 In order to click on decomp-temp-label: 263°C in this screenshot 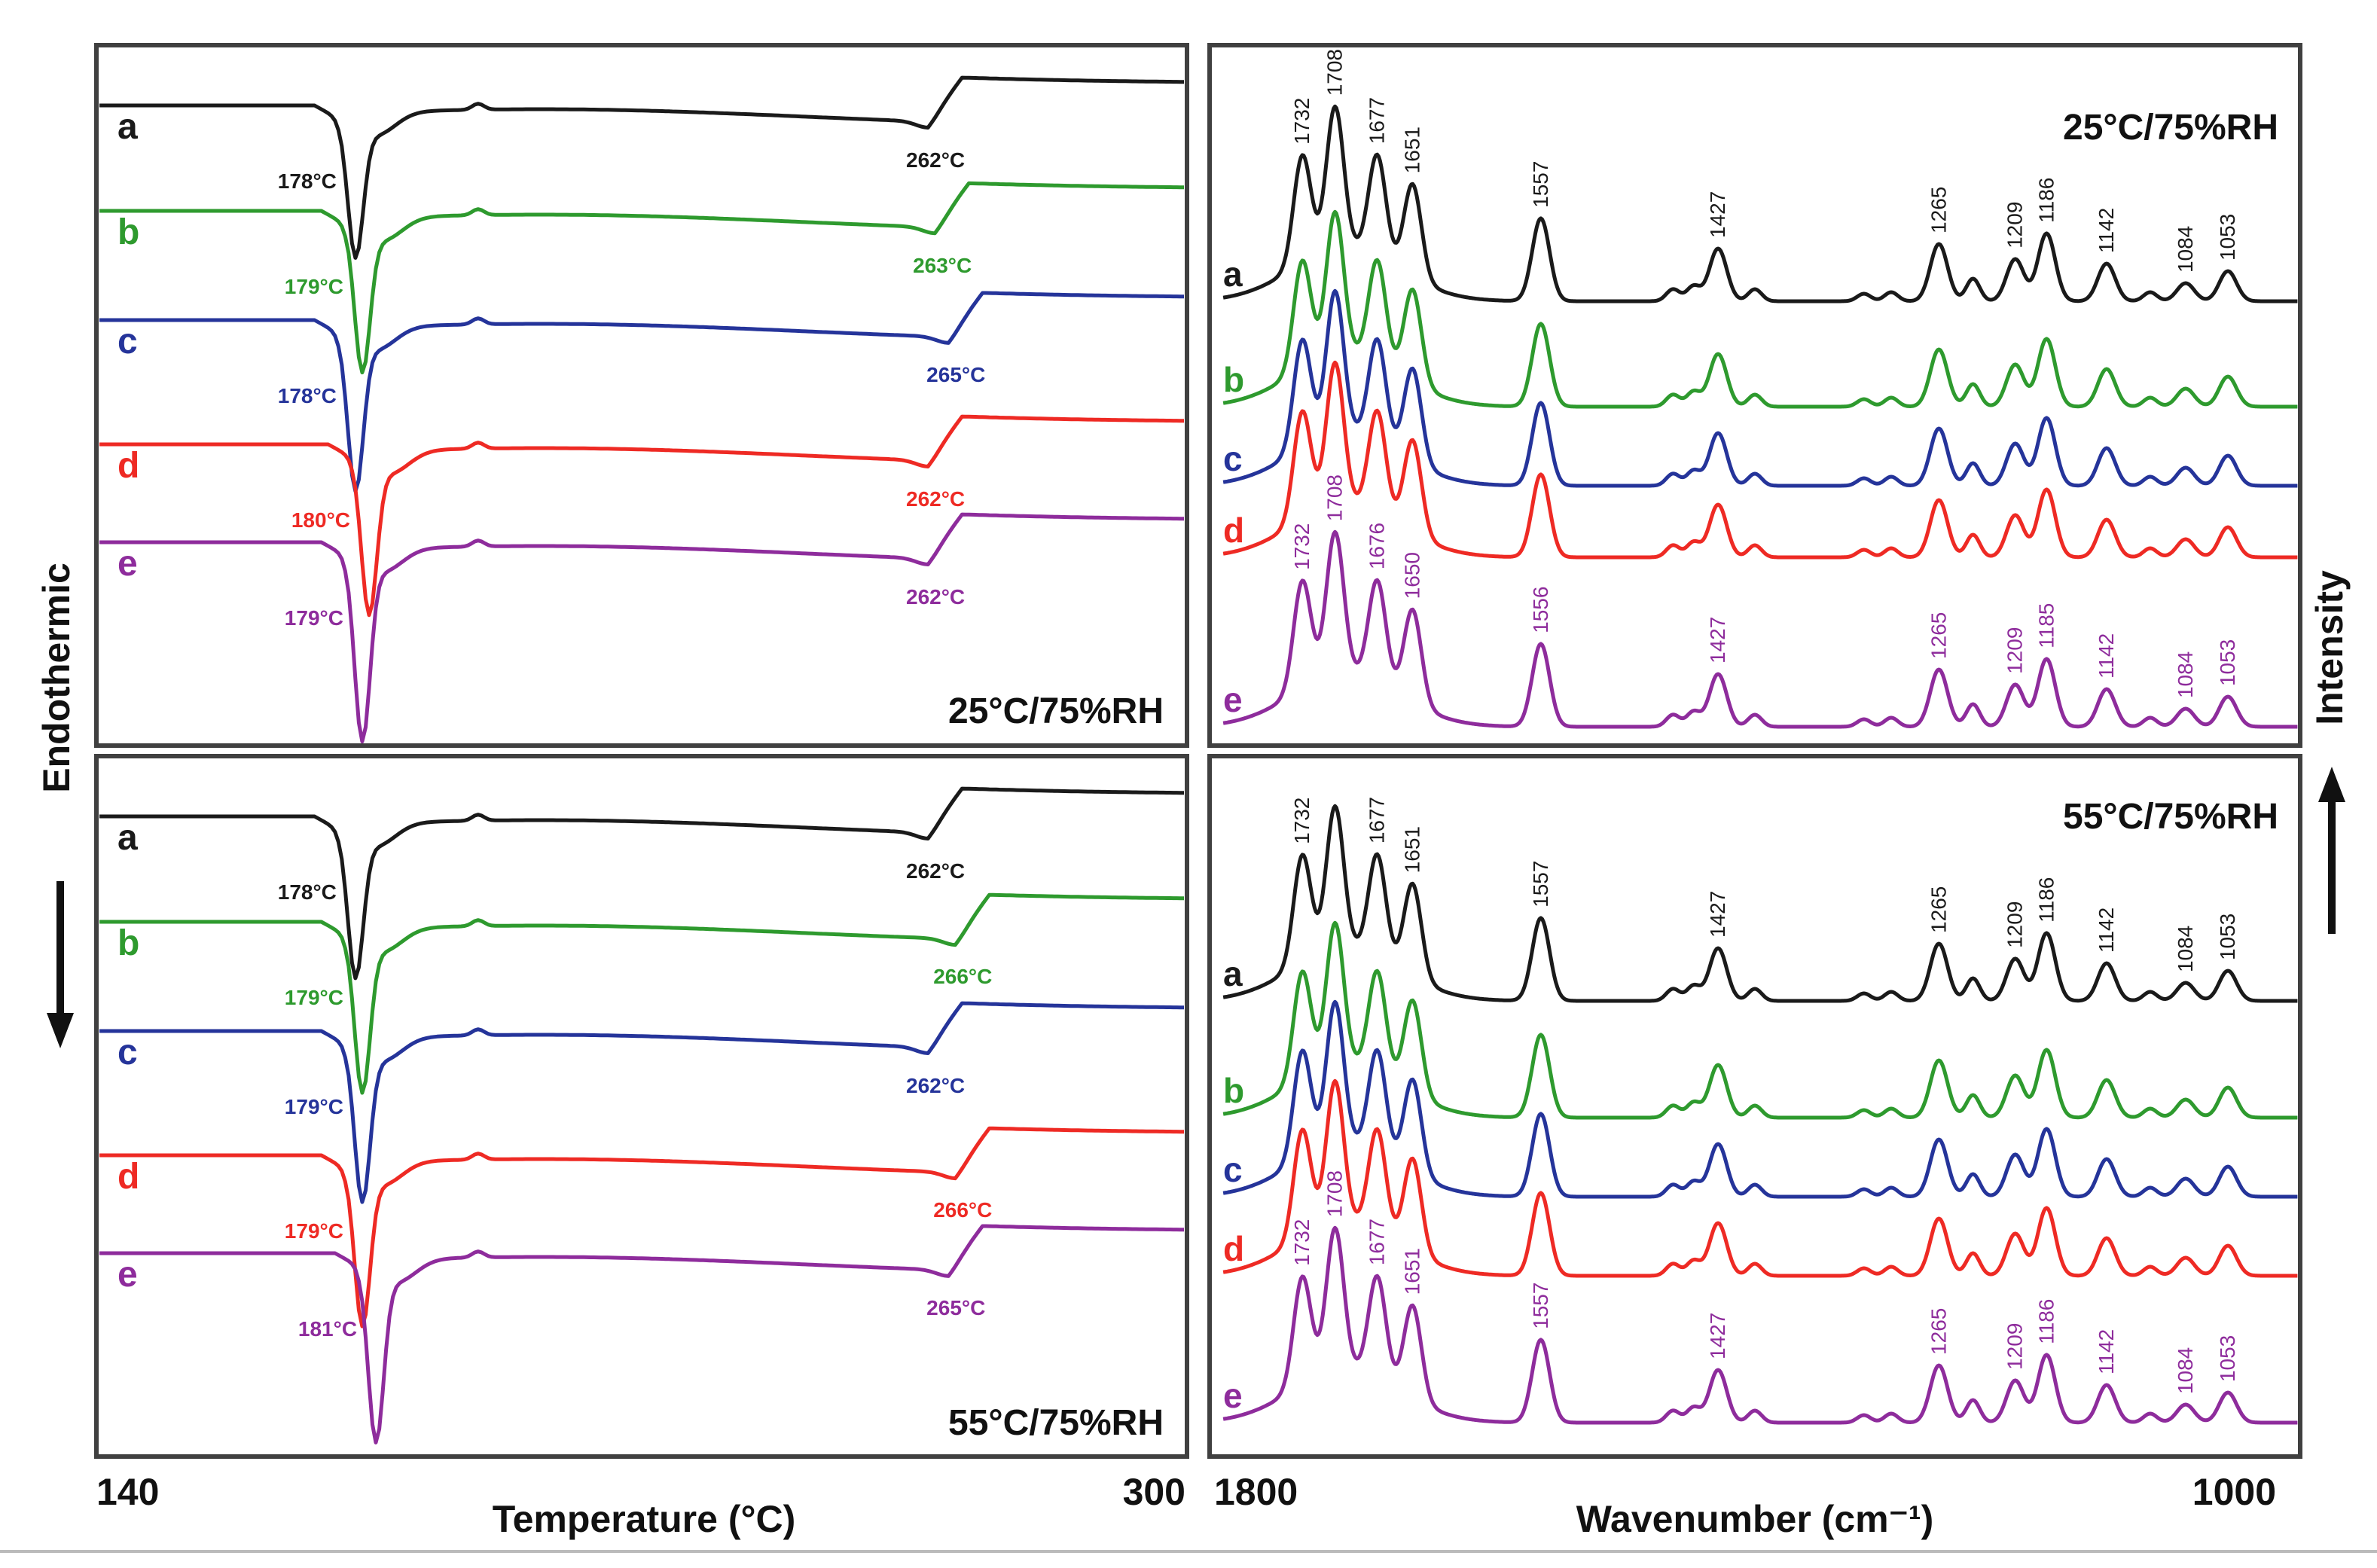, I will do `click(942, 265)`.